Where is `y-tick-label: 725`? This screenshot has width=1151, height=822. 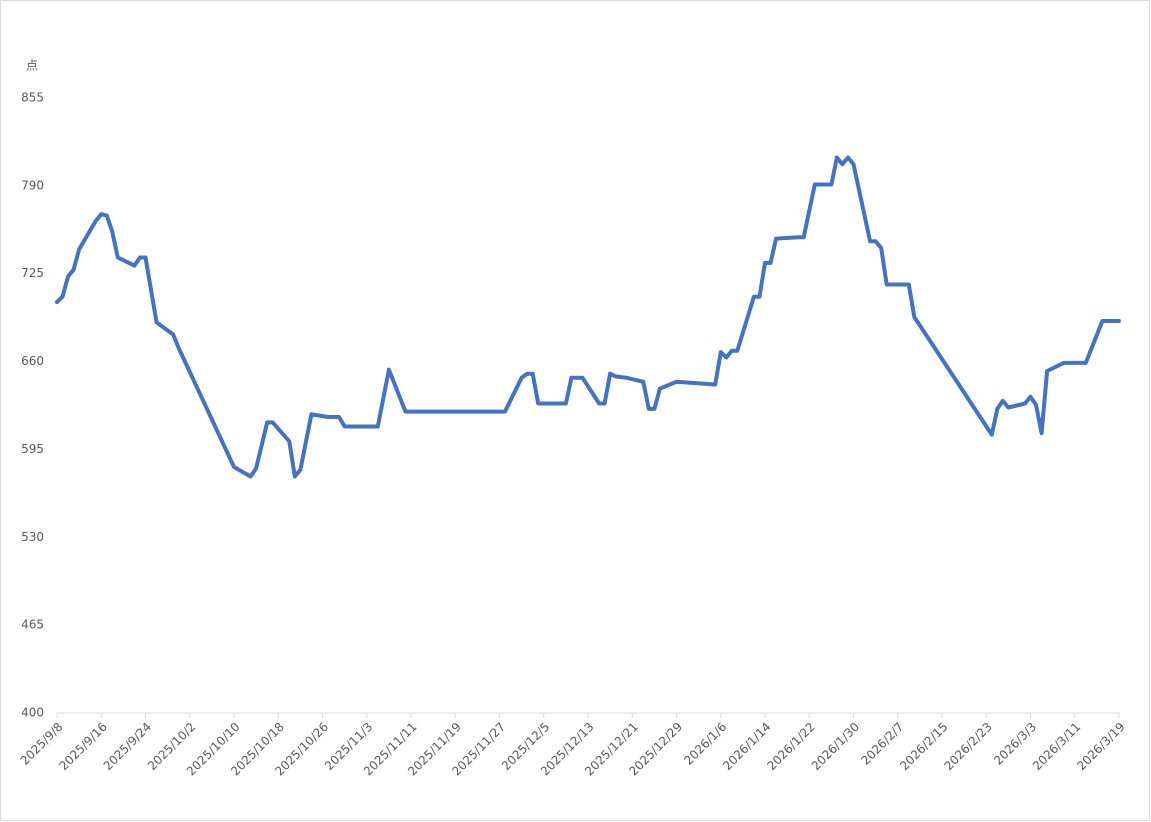 y-tick-label: 725 is located at coordinates (32, 273).